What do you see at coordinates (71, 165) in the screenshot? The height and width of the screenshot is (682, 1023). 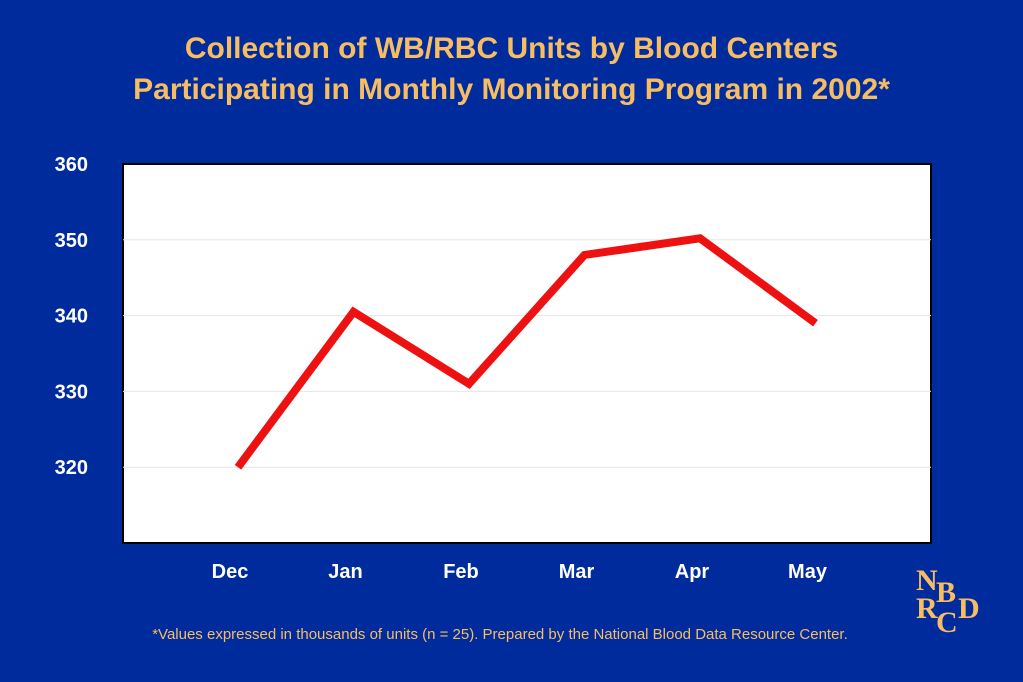 I see `y-tick-label: 360` at bounding box center [71, 165].